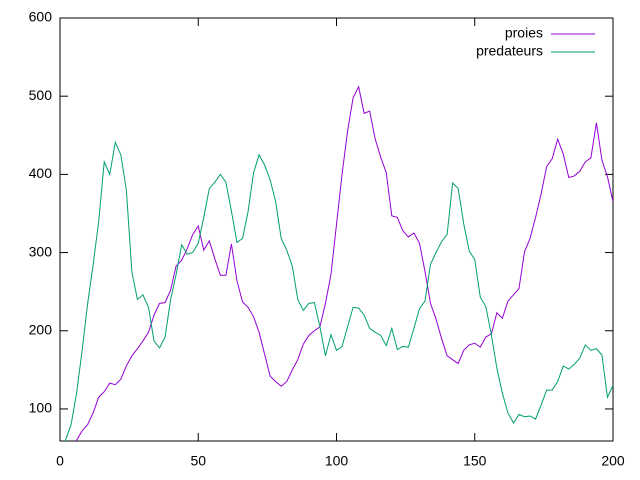  I want to click on y-tick-label: 200, so click(41, 329).